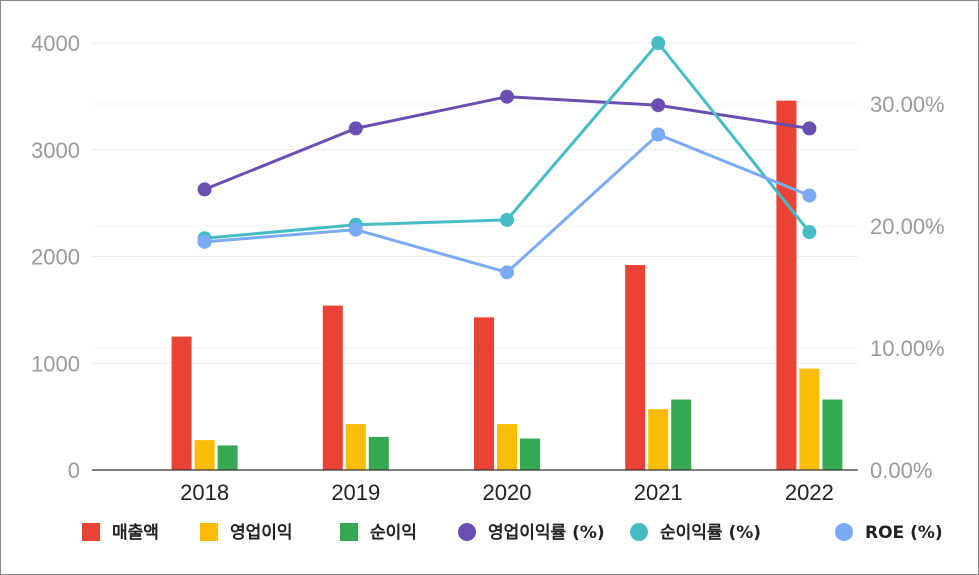 This screenshot has width=979, height=575. I want to click on x-tick-label: 2020, so click(507, 492).